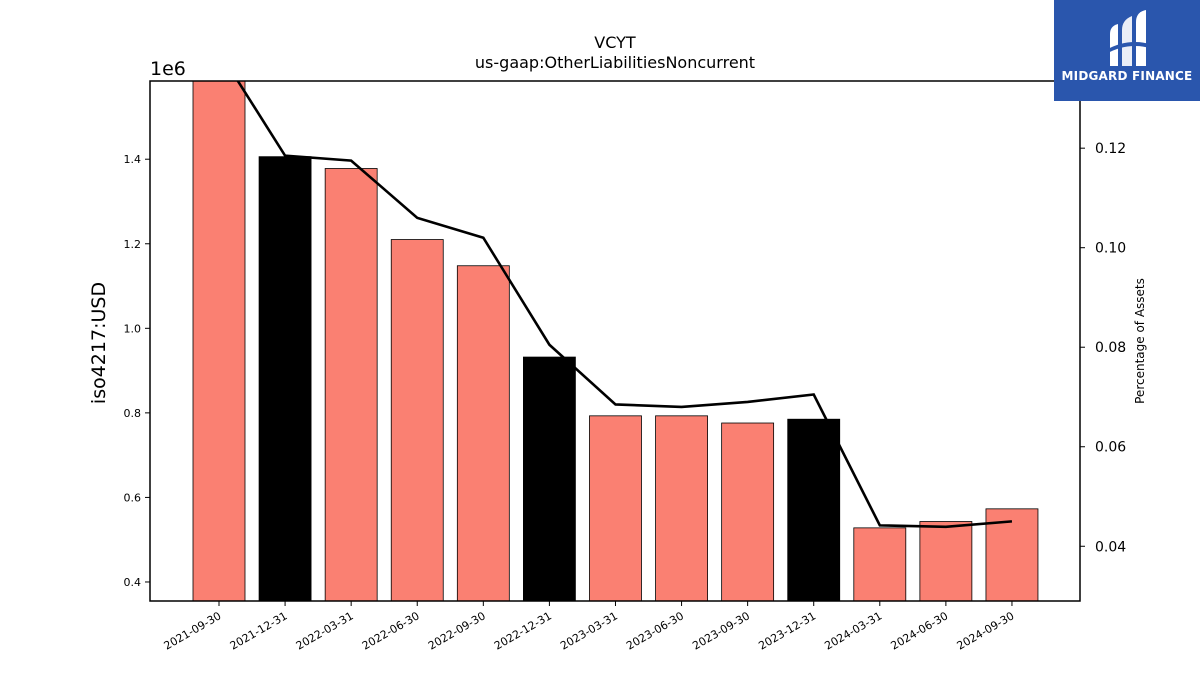  I want to click on logo-text: MIDGARD FINANCE, so click(1127, 76).